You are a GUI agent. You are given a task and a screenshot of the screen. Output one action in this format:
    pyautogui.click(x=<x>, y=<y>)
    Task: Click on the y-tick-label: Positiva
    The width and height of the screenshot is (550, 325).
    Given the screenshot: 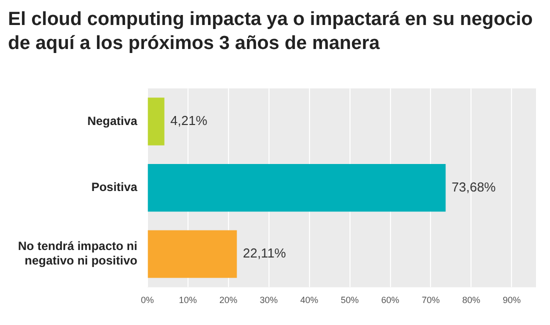 What is the action you would take?
    pyautogui.click(x=114, y=187)
    